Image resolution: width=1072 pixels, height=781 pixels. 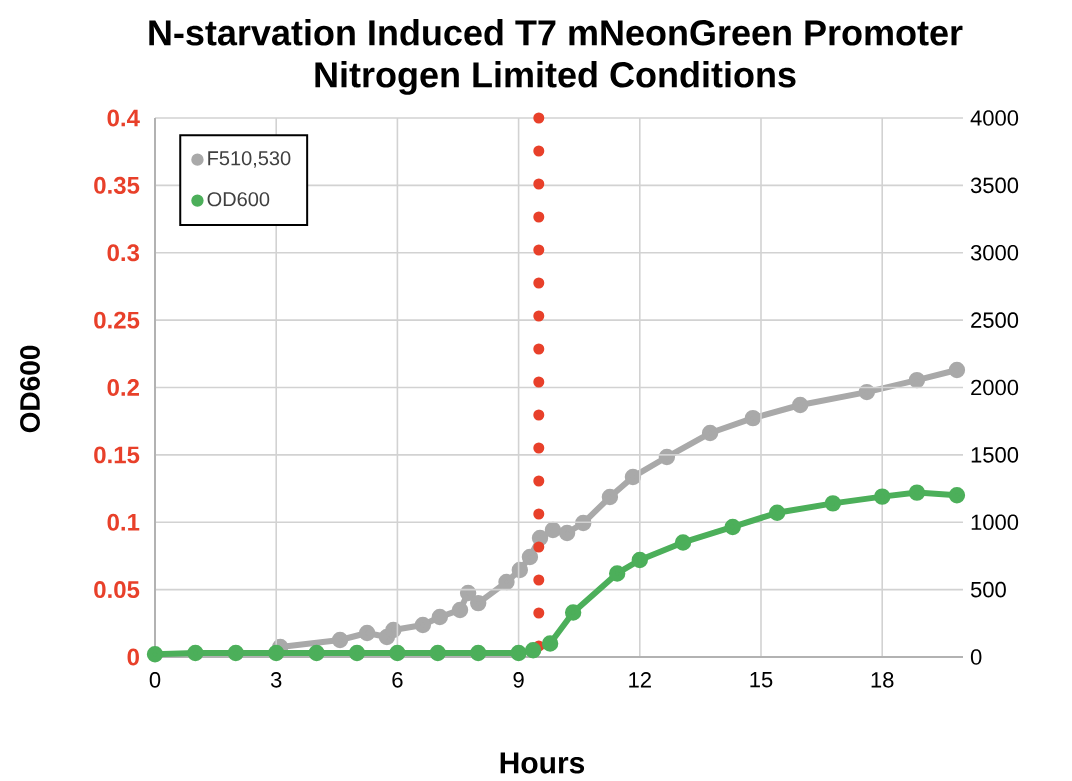 I want to click on x-tick-label: 0, so click(x=155, y=680).